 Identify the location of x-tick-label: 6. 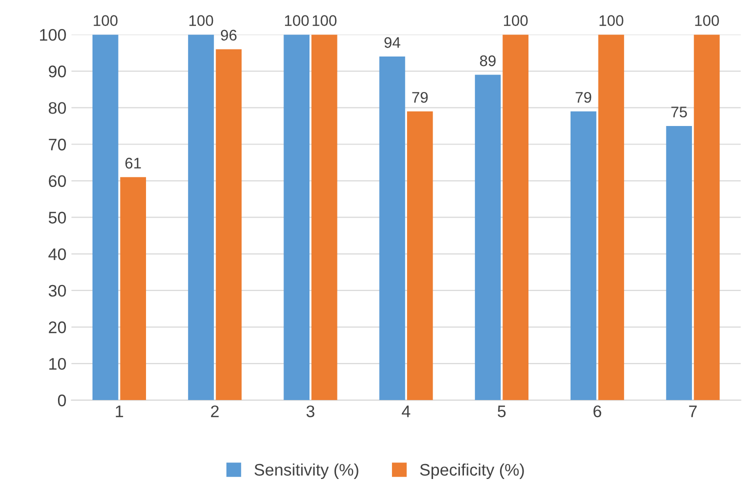
(598, 411).